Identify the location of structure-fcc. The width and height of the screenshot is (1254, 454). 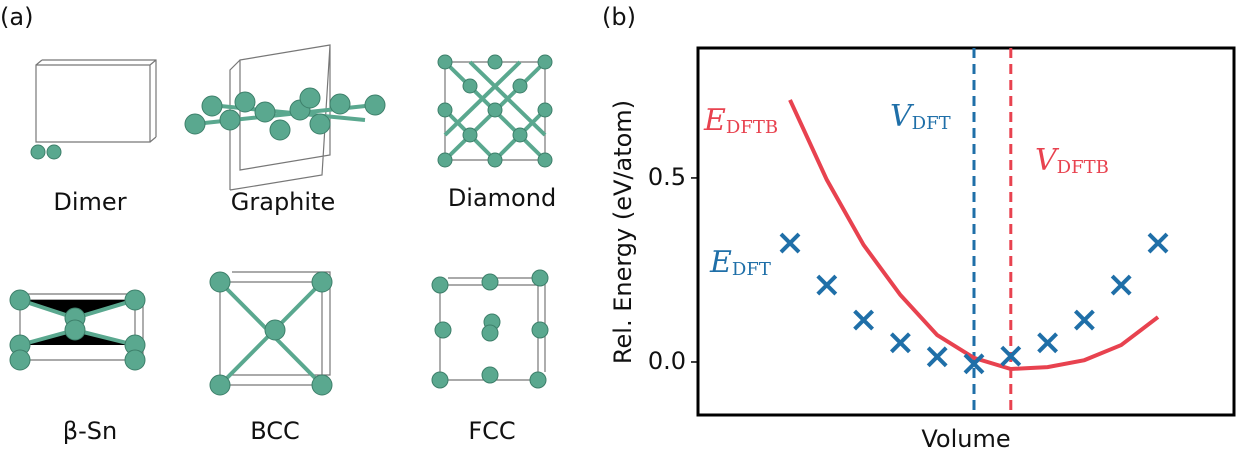
(490, 329).